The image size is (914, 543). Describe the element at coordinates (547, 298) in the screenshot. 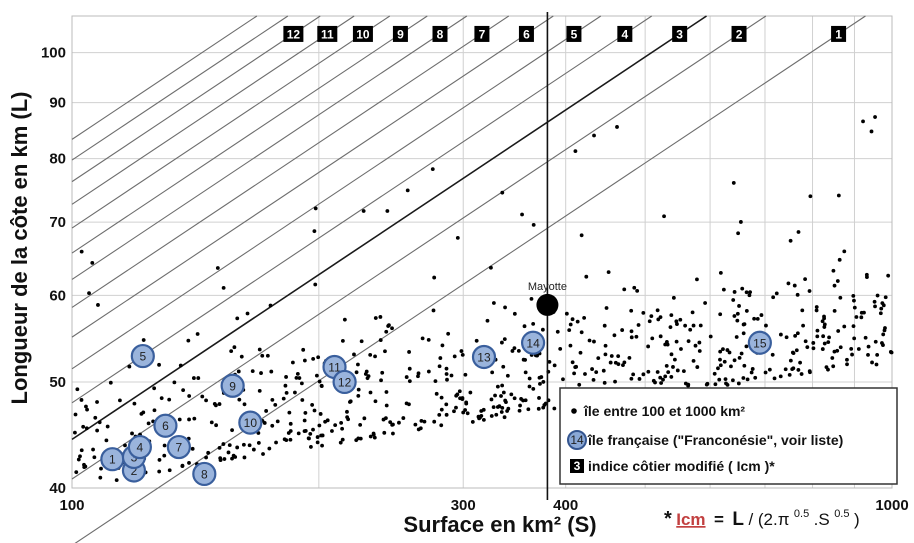

I see `mayotte-marker: Mayotte` at that location.